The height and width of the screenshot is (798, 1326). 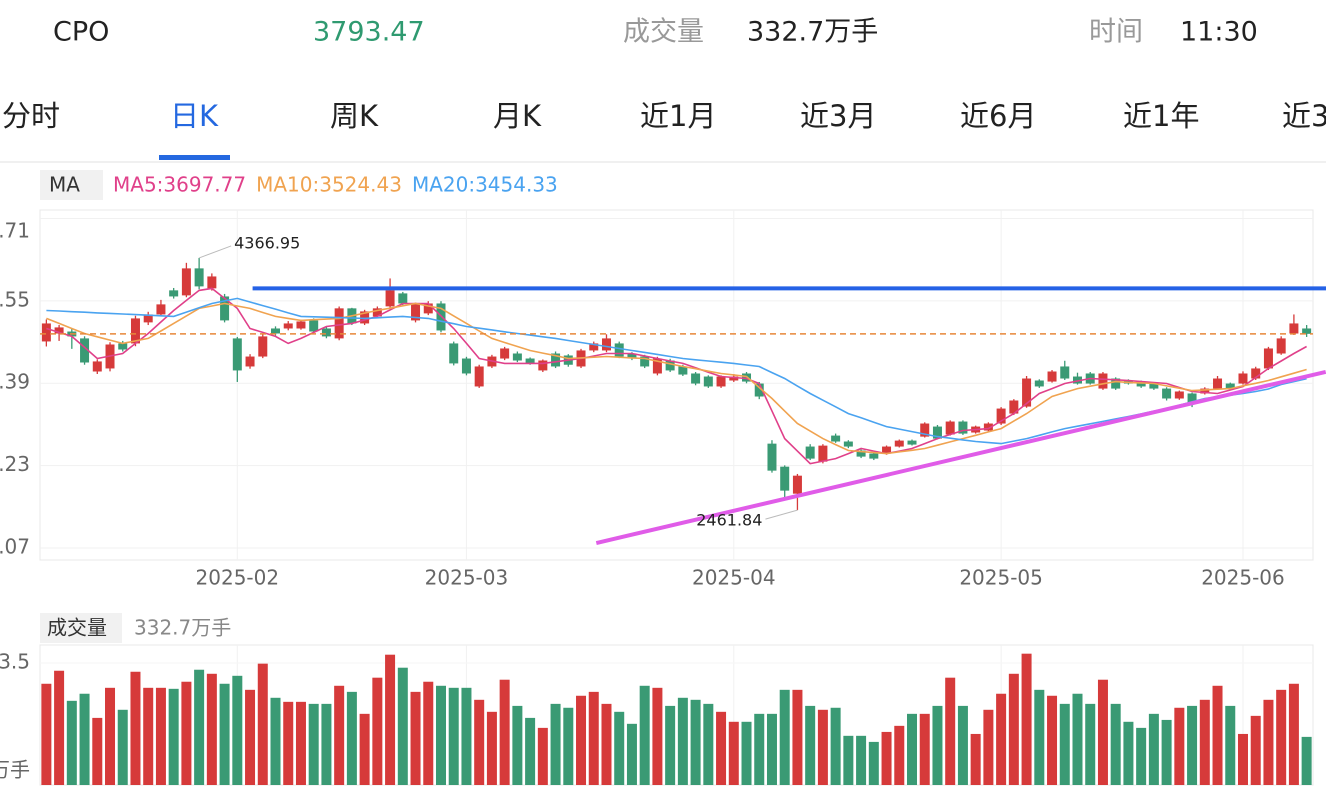 What do you see at coordinates (517, 116) in the screenshot?
I see `tab: 月K` at bounding box center [517, 116].